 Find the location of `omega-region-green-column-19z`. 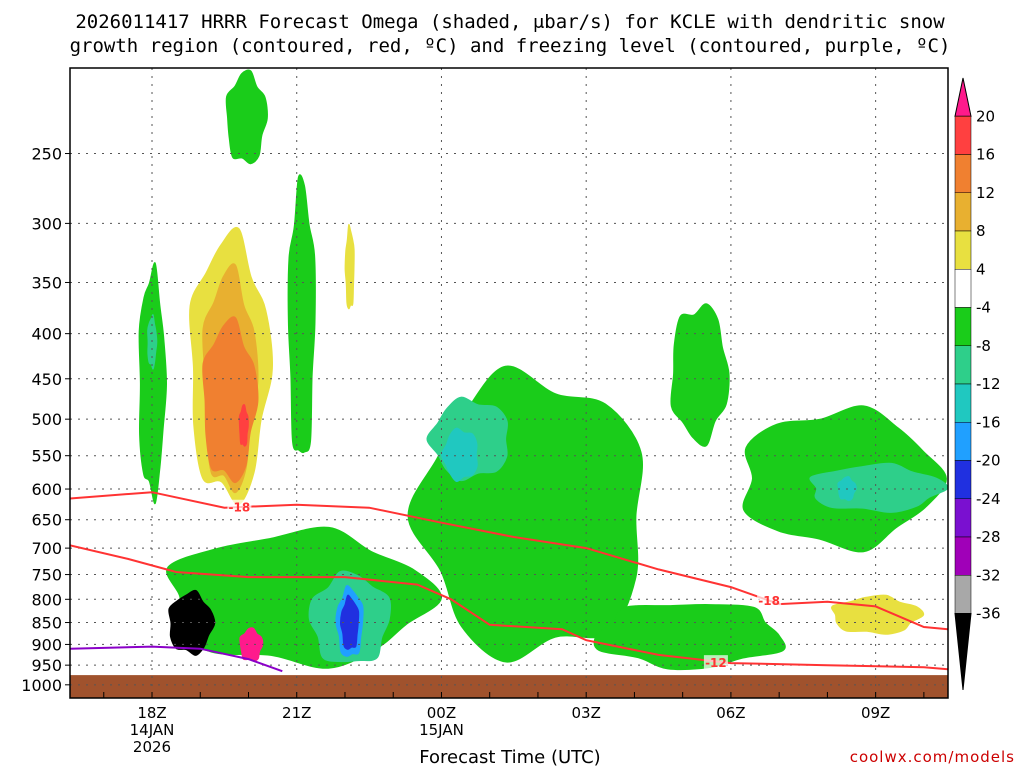

omega-region-green-column-19z is located at coordinates (153, 383).